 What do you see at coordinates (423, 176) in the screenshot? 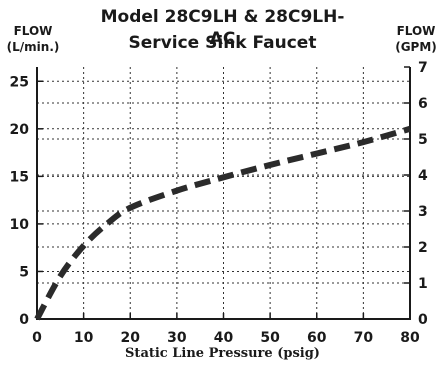
I see `yr-tick-label-4: 4` at bounding box center [423, 176].